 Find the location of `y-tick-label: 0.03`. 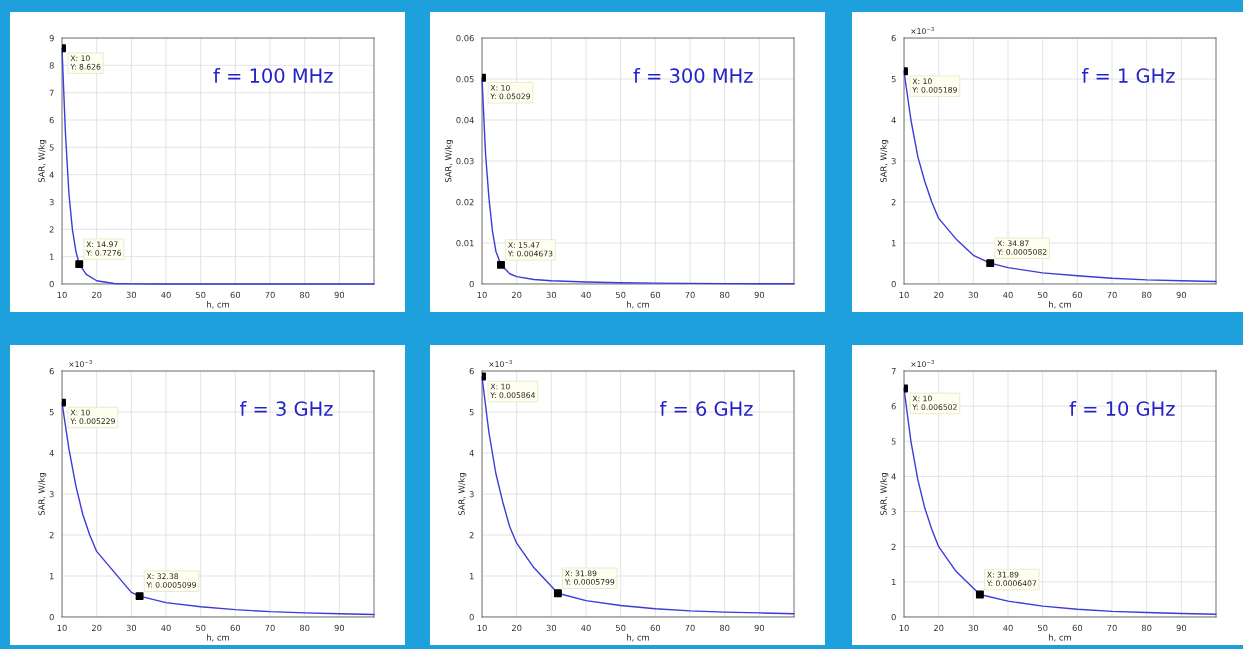

y-tick-label: 0.03 is located at coordinates (465, 161).